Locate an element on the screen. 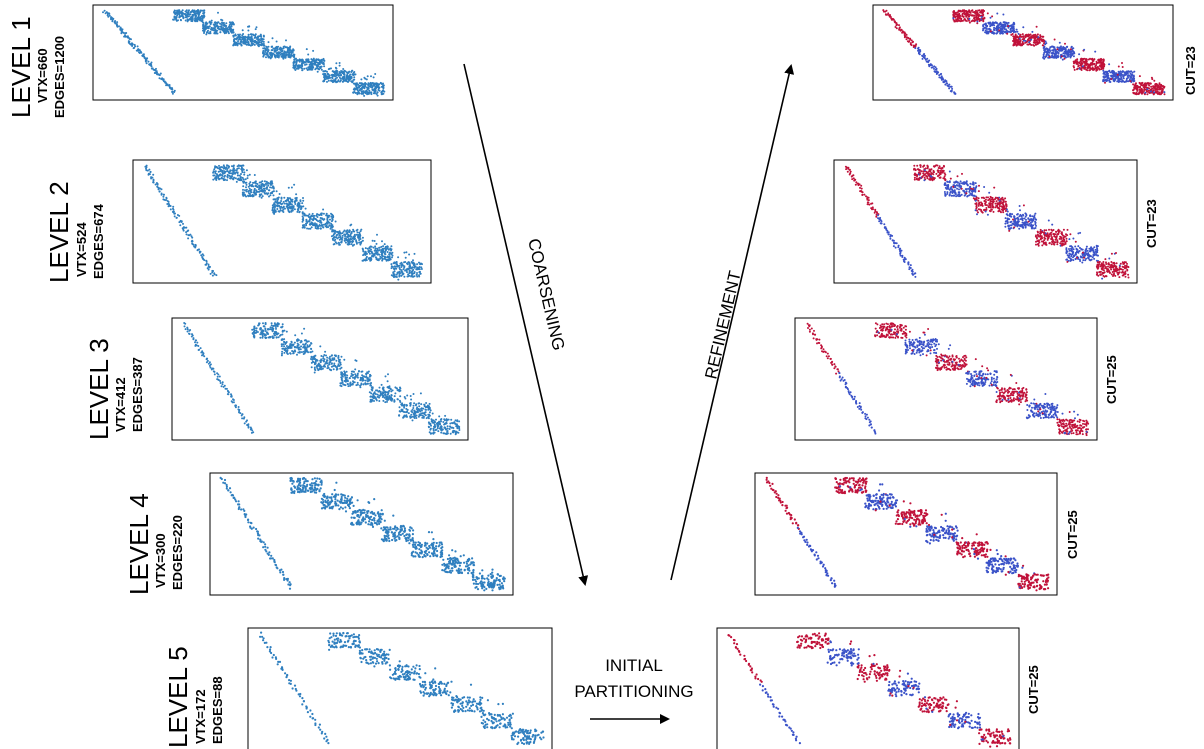 The image size is (1204, 749). level-1-matrix-plot is located at coordinates (244, 53).